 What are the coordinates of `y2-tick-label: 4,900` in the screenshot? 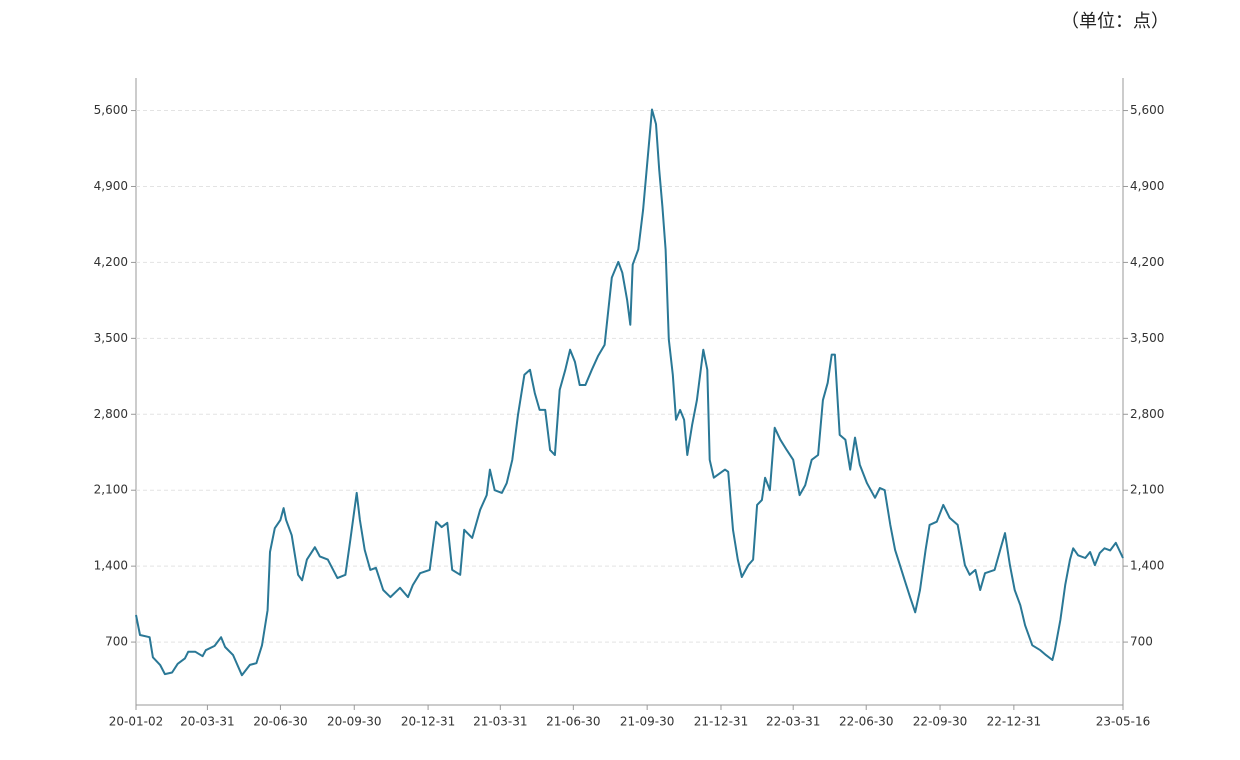 It's located at (1147, 186).